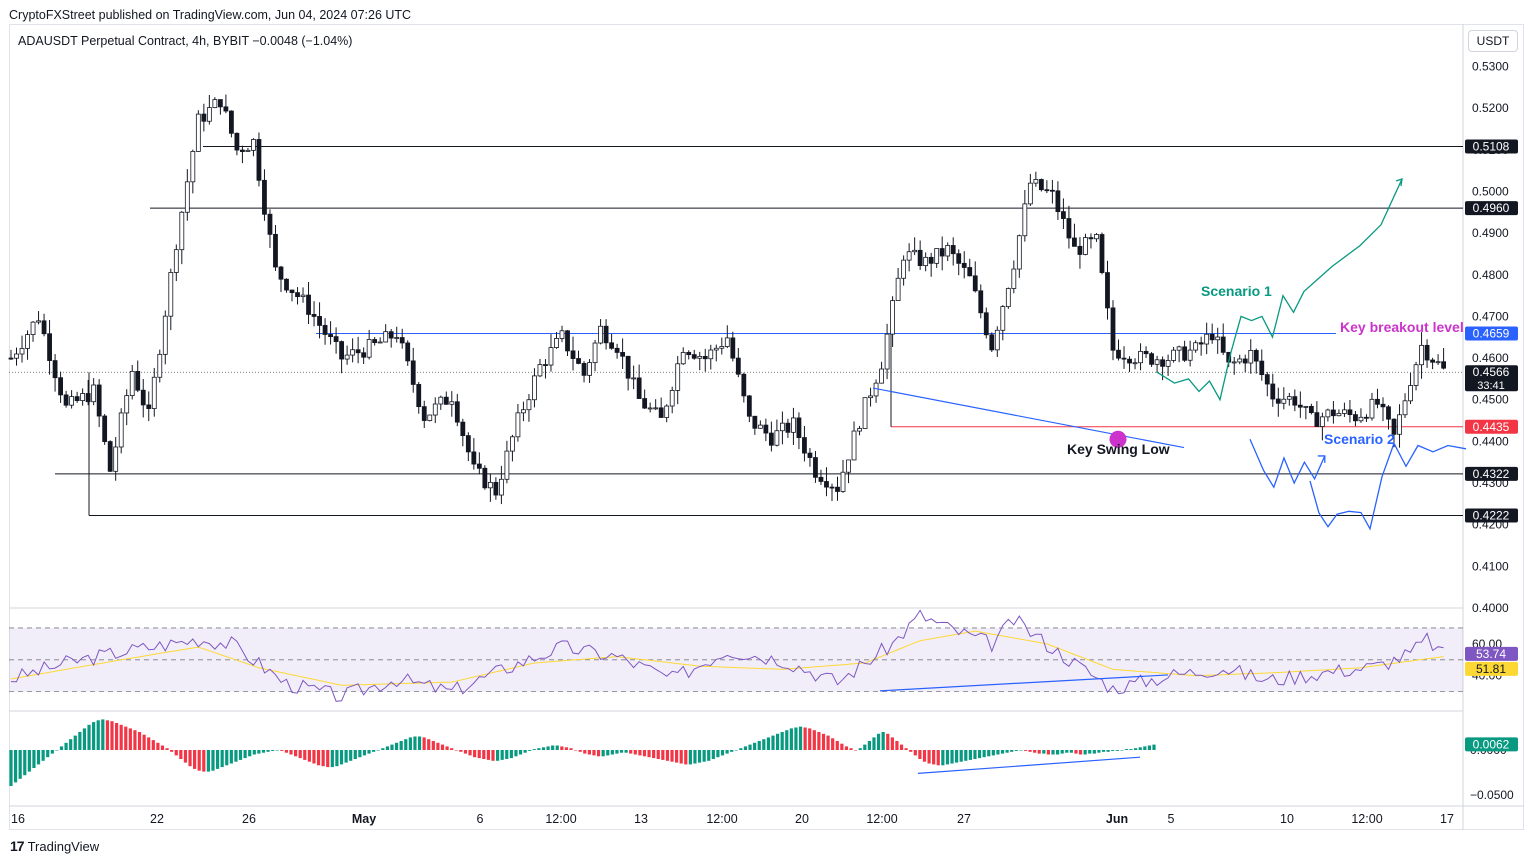 The image size is (1536, 864). What do you see at coordinates (1493, 41) in the screenshot?
I see `currency-button: USDT` at bounding box center [1493, 41].